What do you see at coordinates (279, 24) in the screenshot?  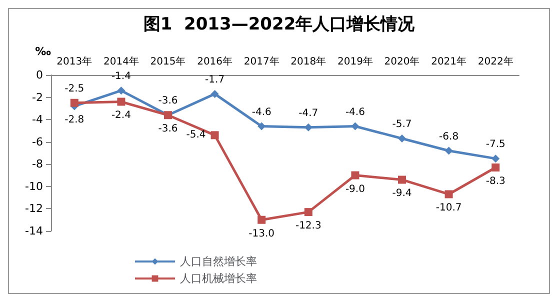 I see `chart-title: 图1 2013—2022年人口增长情况` at bounding box center [279, 24].